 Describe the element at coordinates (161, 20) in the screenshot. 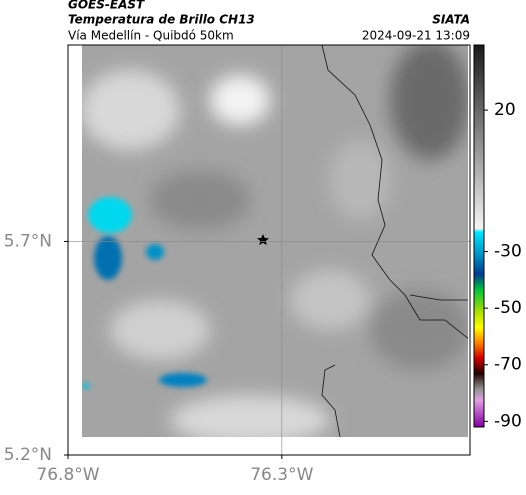

I see `subtitle: Temperatura de Brillo CH13` at that location.